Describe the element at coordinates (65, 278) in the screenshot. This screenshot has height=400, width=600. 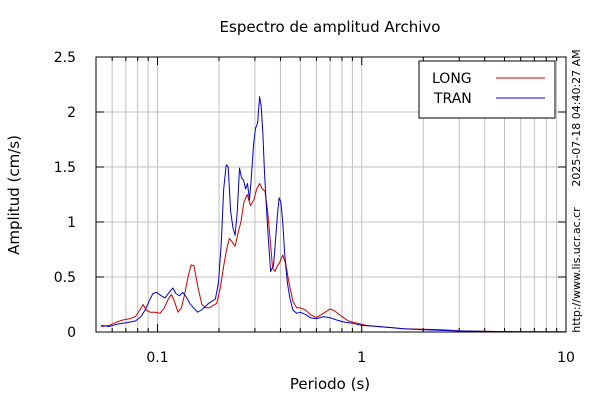
I see `y-tick-label: 0.5` at that location.